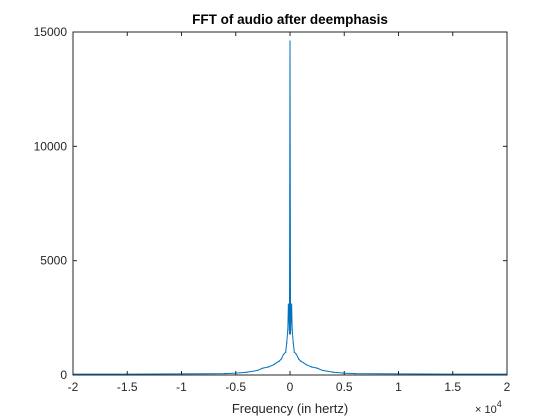 Image resolution: width=560 pixels, height=420 pixels. Describe the element at coordinates (452, 387) in the screenshot. I see `x-tick-label: 1.5` at that location.